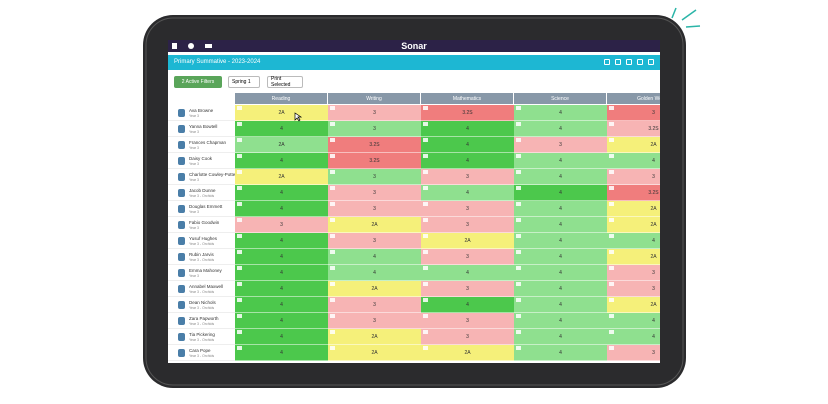 The width and height of the screenshot is (828, 404). Describe the element at coordinates (203, 126) in the screenshot. I see `student-name: Yanna Bowtell` at that location.